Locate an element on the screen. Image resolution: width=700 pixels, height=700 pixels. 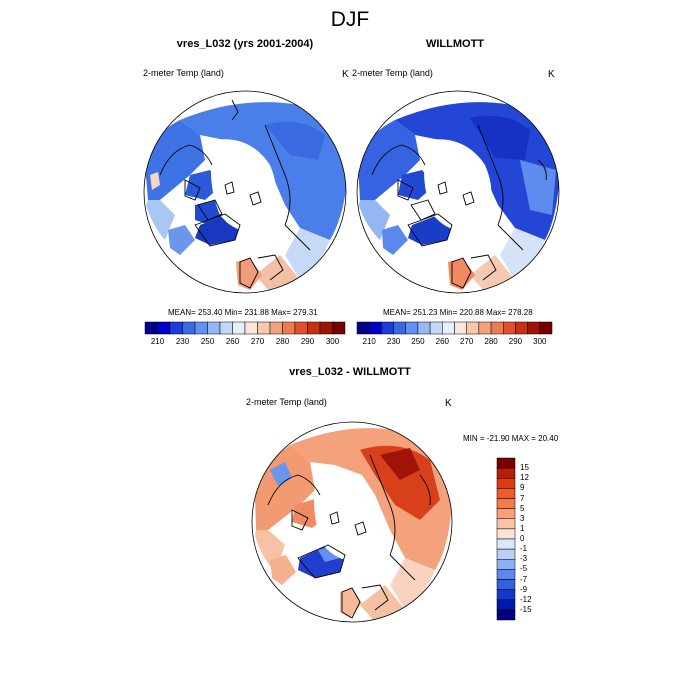
obs-colorbar is located at coordinates (454, 328).